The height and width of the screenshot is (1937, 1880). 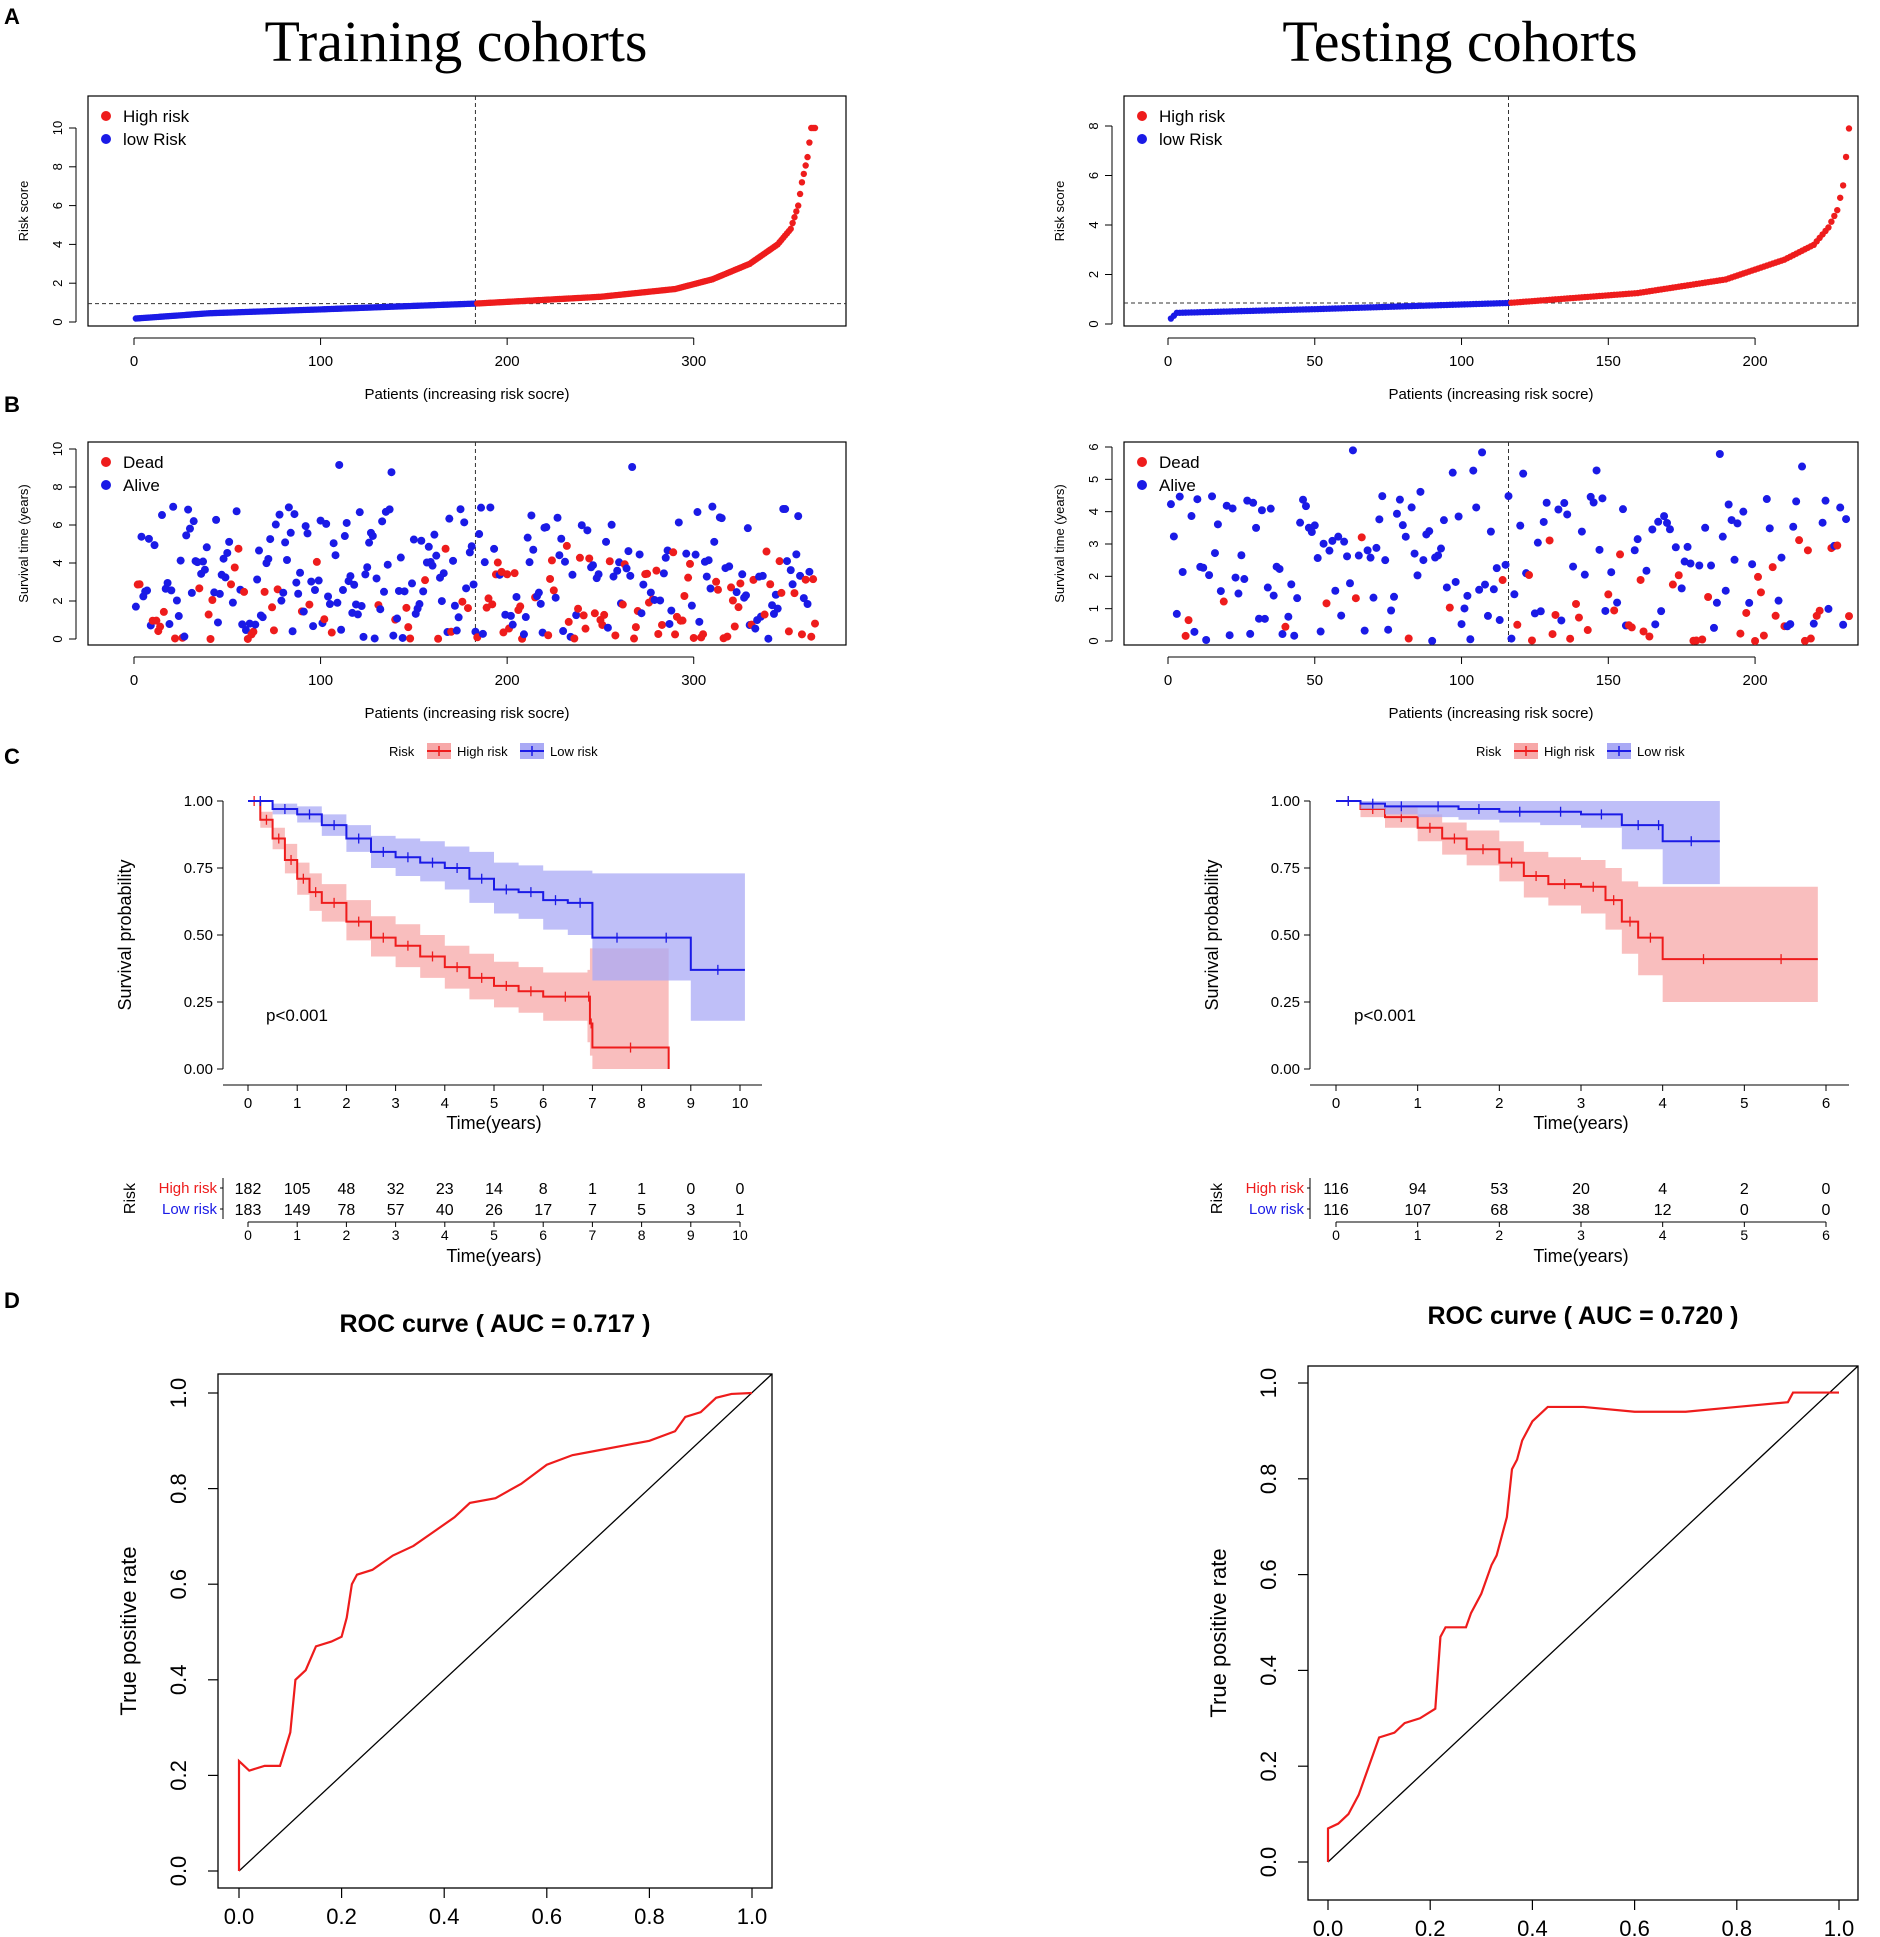 I want to click on risk-table-value: 78, so click(x=347, y=1210).